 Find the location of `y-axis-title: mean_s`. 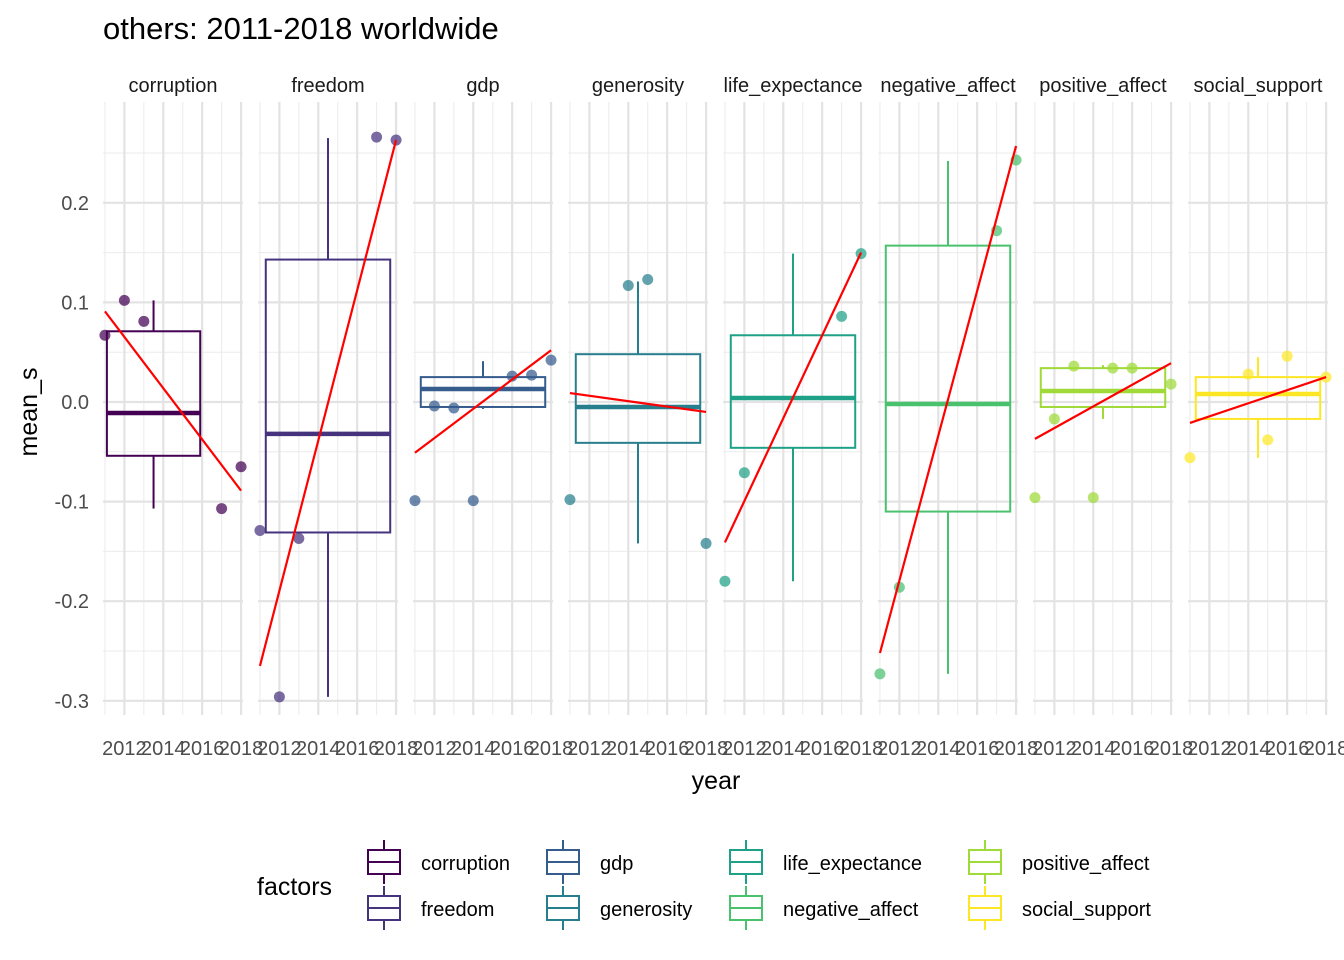

y-axis-title: mean_s is located at coordinates (29, 412).